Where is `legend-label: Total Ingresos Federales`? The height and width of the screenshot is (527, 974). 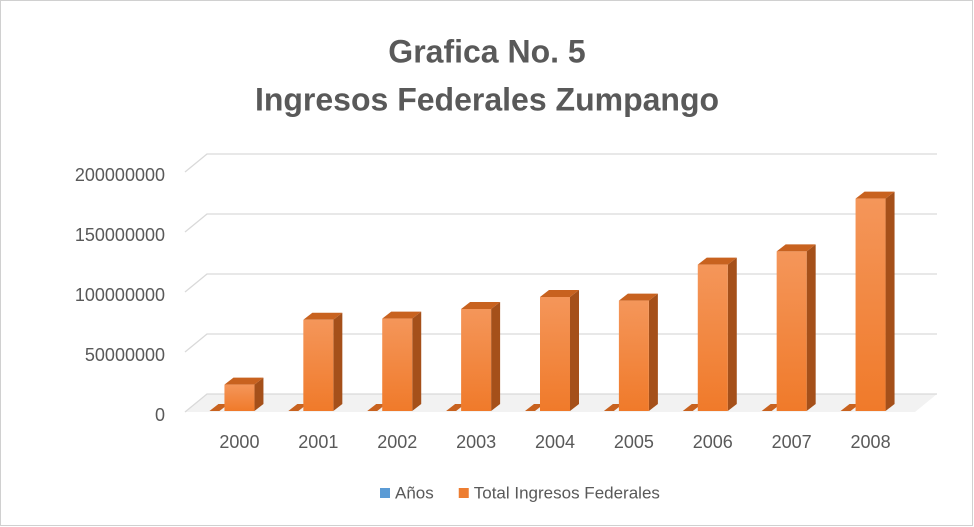 legend-label: Total Ingresos Federales is located at coordinates (567, 492).